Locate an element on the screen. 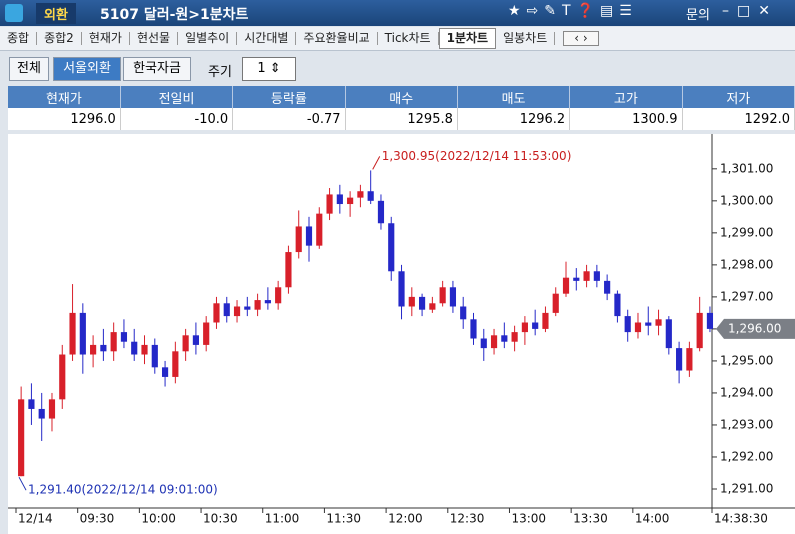 The image size is (795, 534). tab-scroll: ‹ › is located at coordinates (581, 38).